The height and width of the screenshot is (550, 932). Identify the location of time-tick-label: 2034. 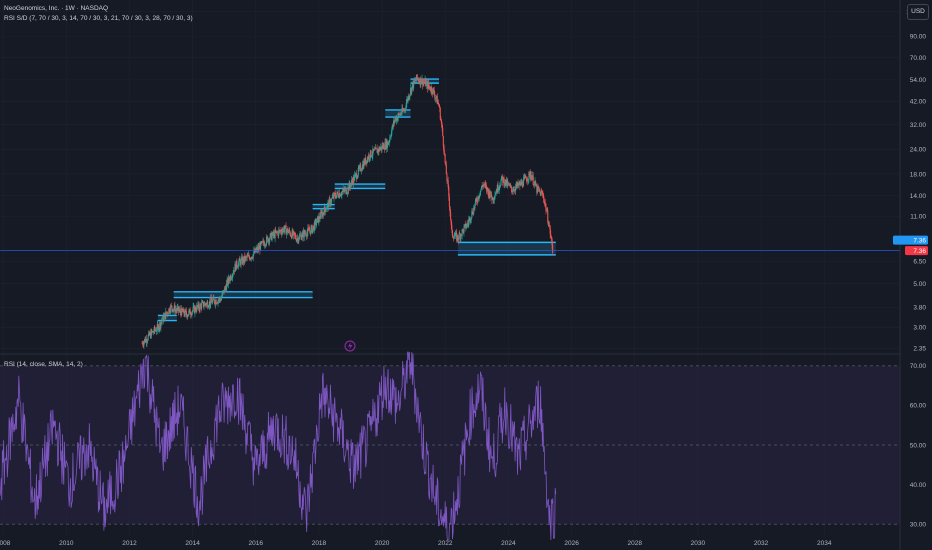
(824, 543).